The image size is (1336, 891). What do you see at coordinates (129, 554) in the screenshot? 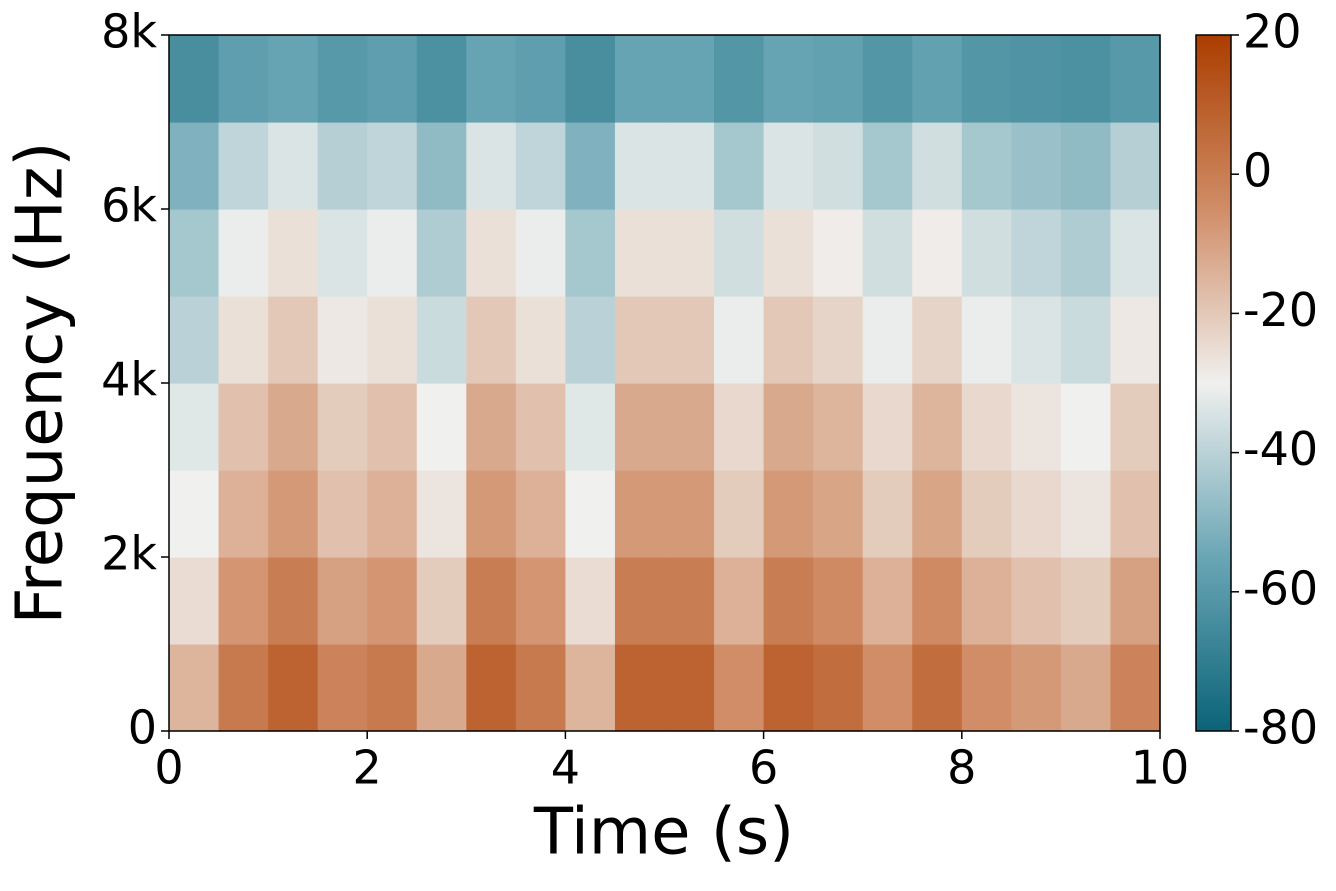
I see `y-tick-label: 2k` at bounding box center [129, 554].